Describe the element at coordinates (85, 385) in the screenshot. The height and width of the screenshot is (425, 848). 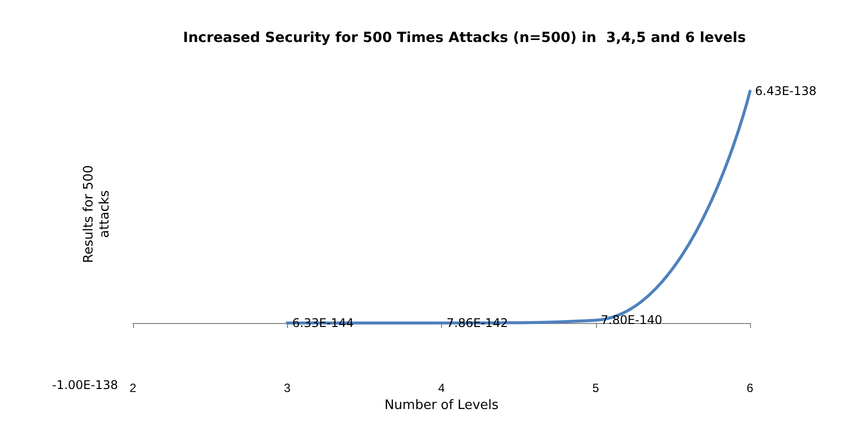
I see `text: -1.00E-138` at that location.